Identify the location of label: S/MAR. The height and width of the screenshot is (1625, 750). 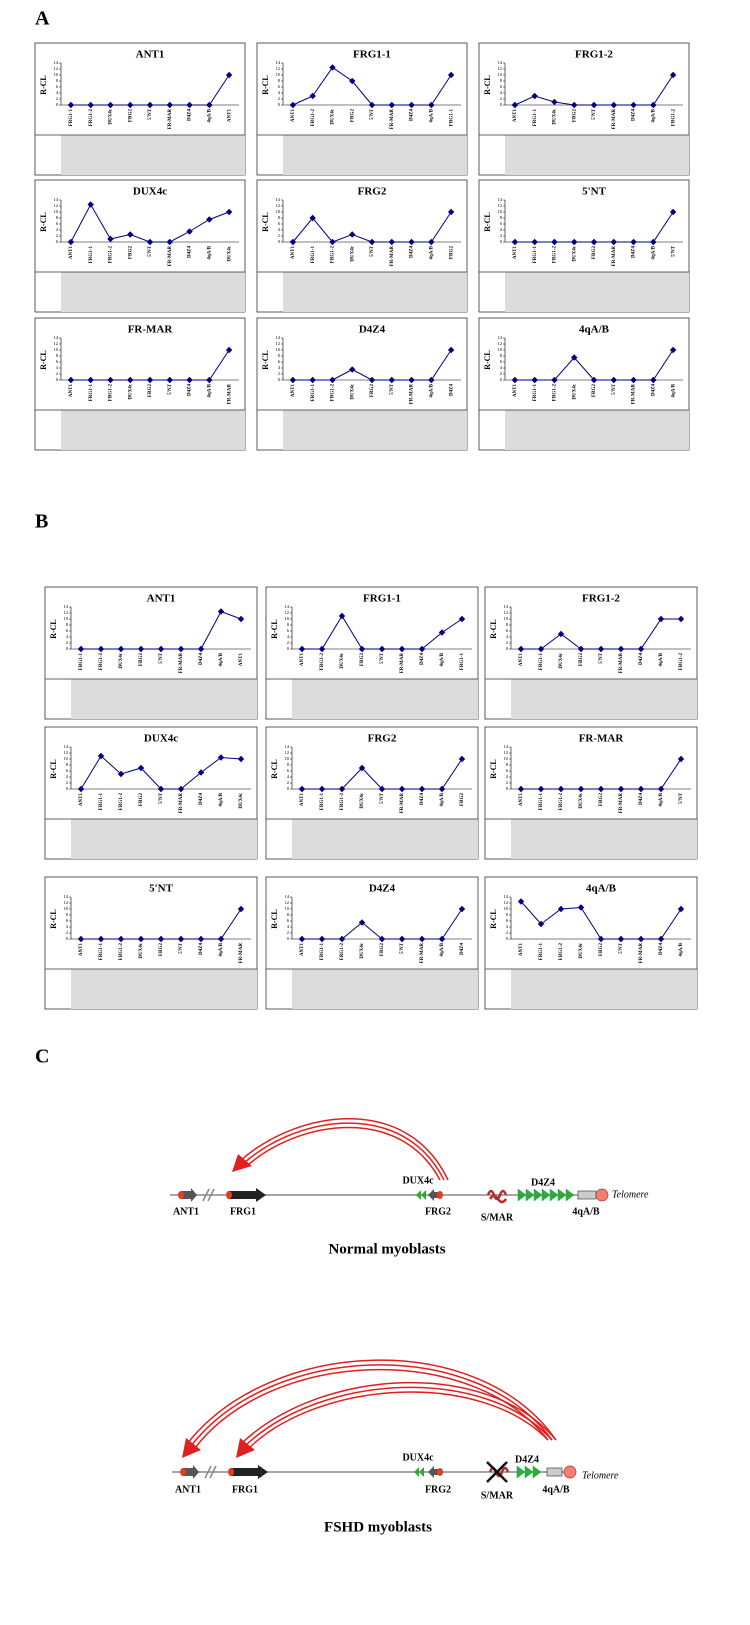
(497, 1217).